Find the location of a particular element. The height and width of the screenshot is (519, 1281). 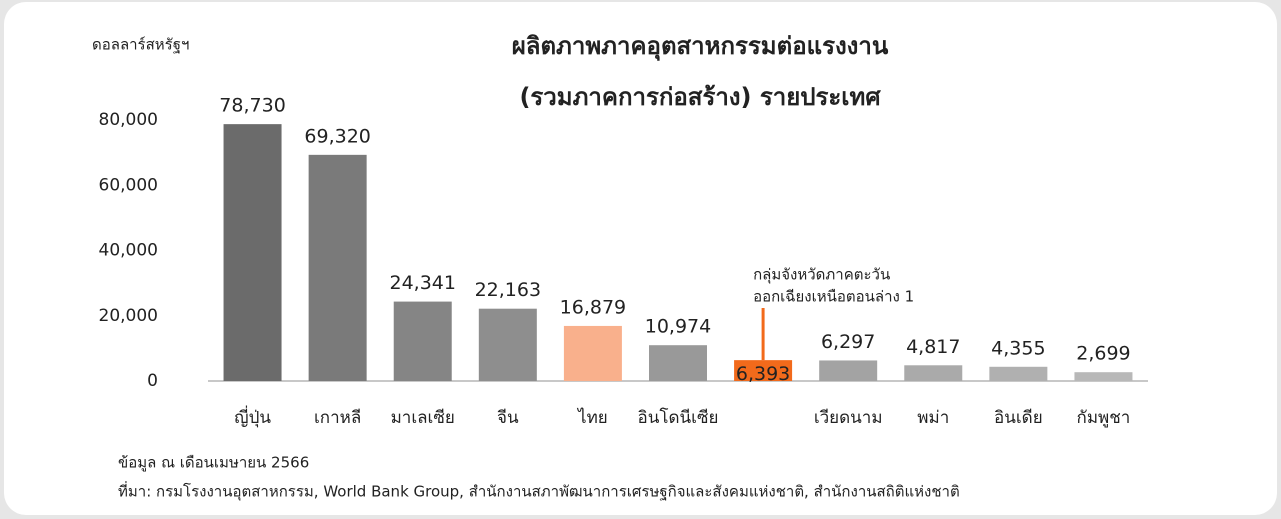

x-tick-label: ไทย is located at coordinates (592, 417).